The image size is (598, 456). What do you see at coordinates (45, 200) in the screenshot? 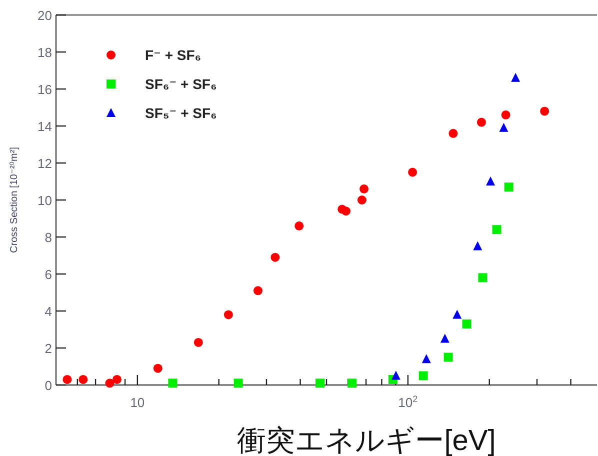
I see `y-tick-label: 10` at bounding box center [45, 200].